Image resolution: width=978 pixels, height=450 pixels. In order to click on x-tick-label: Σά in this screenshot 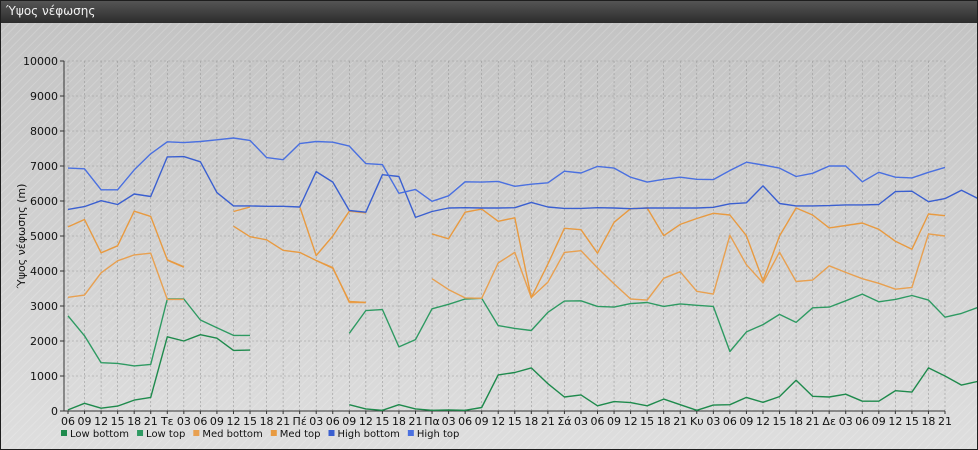, I will do `click(564, 421)`.